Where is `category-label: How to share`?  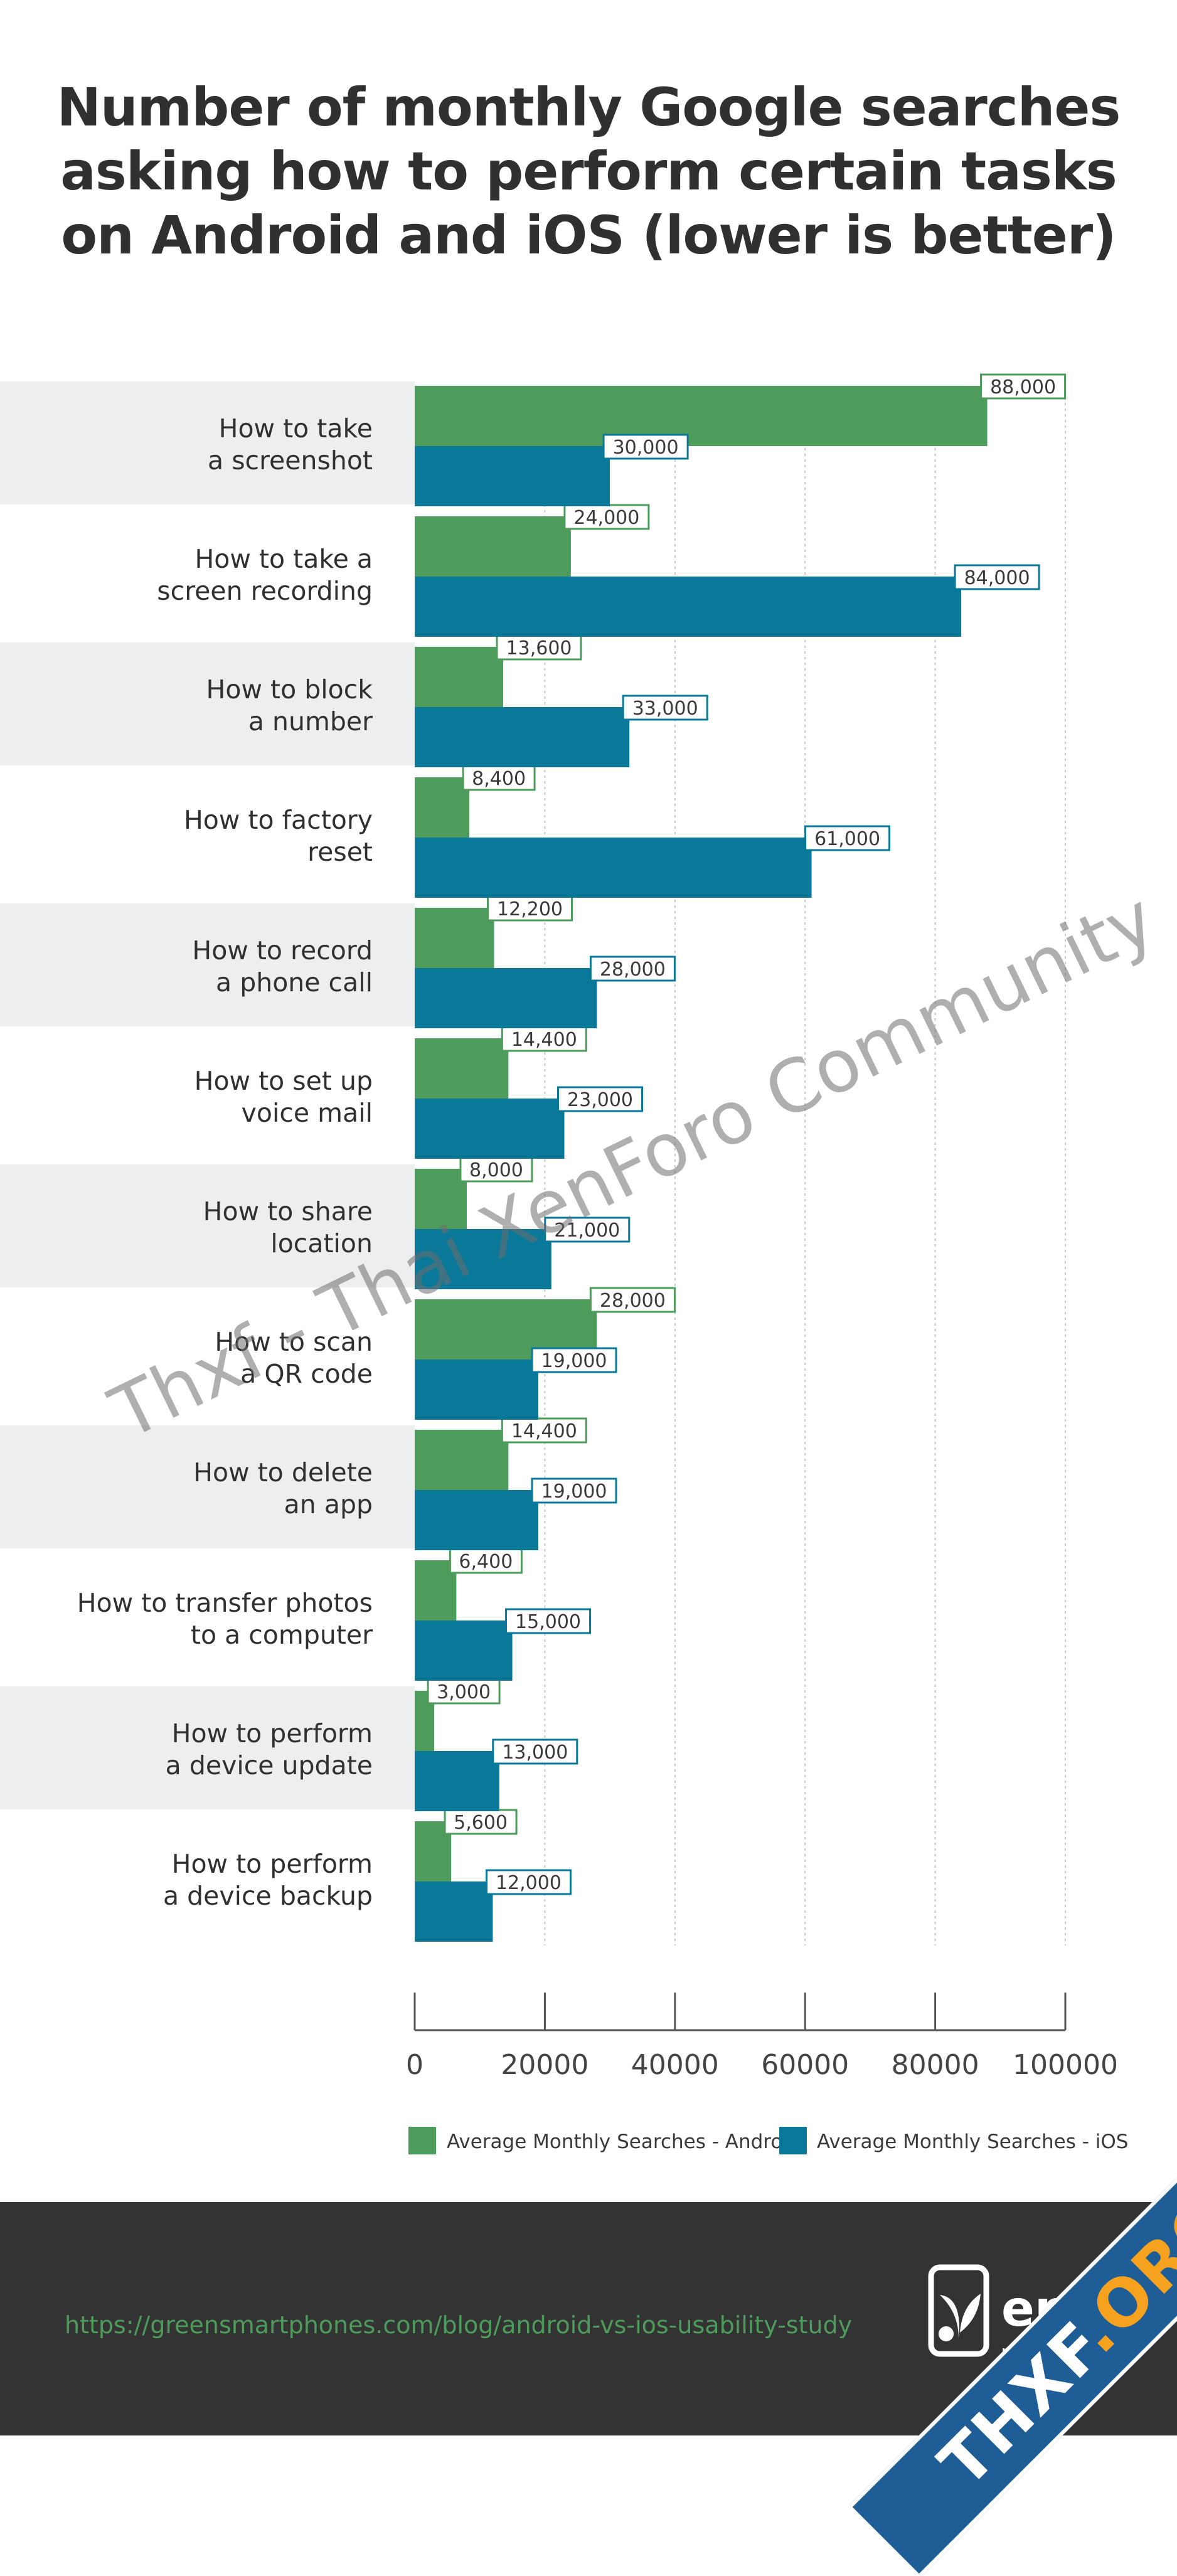
category-label: How to share is located at coordinates (288, 1212).